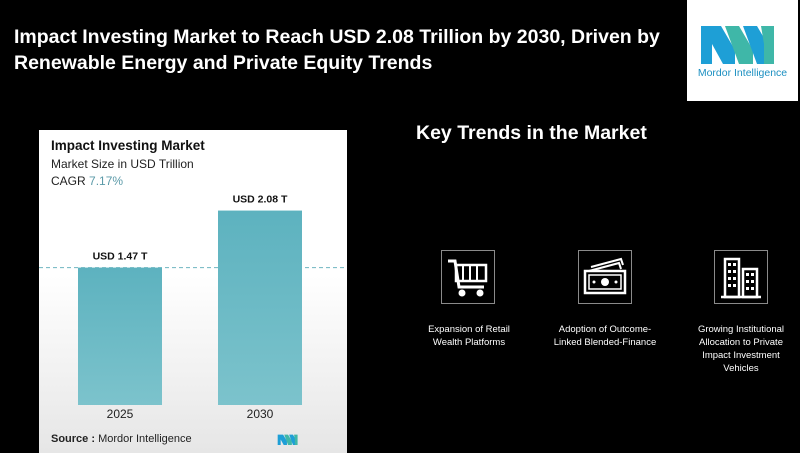 This screenshot has height=453, width=800. What do you see at coordinates (287, 439) in the screenshot?
I see `mini-mordor-logo-icon` at bounding box center [287, 439].